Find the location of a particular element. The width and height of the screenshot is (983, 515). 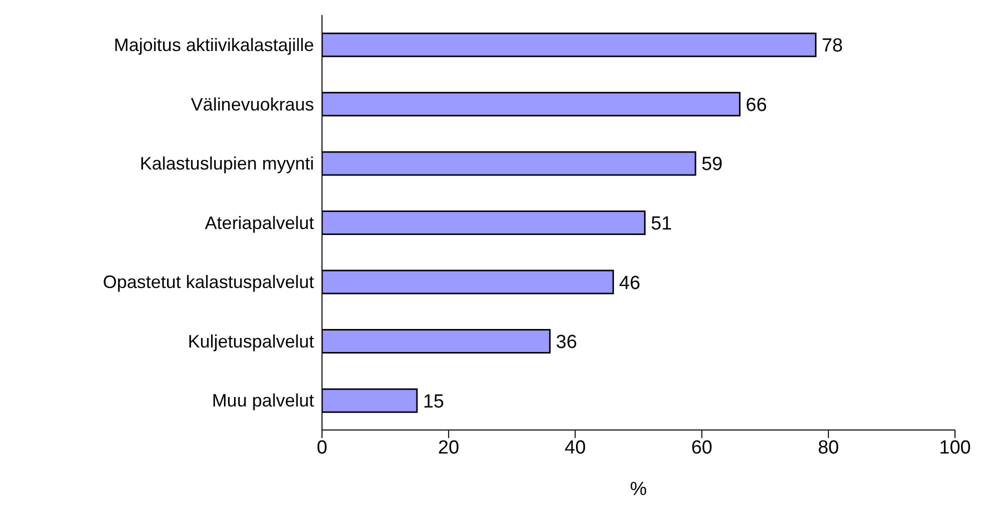

data-label: 46 is located at coordinates (629, 283).